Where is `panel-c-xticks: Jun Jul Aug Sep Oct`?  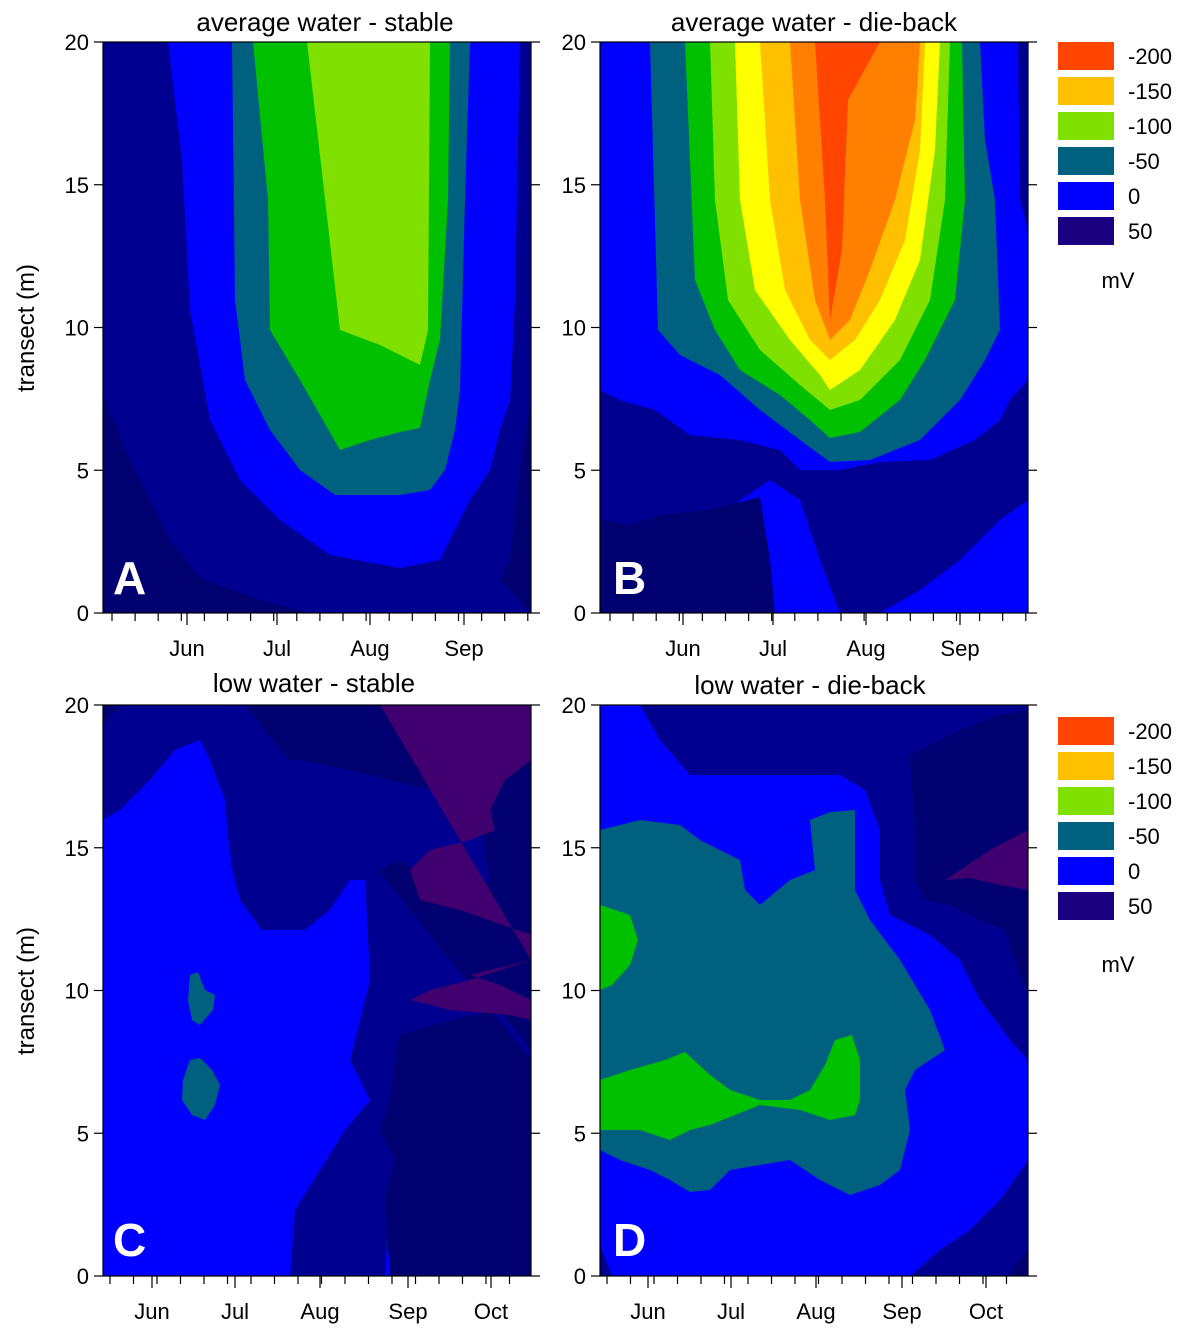 panel-c-xticks: Jun Jul Aug Sep Oct is located at coordinates (310, 1300).